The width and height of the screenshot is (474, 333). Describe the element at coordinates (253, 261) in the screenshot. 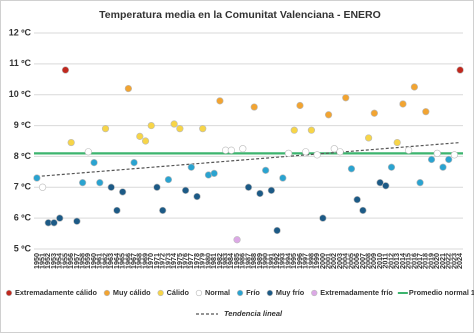

I see `x-tick-label: 1988` at that location.